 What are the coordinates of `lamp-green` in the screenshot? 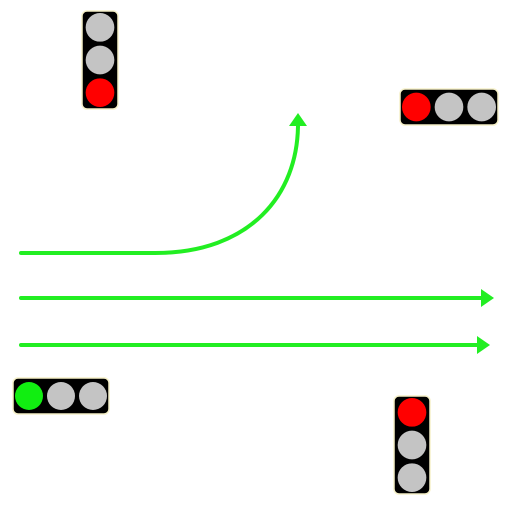 It's located at (29, 396).